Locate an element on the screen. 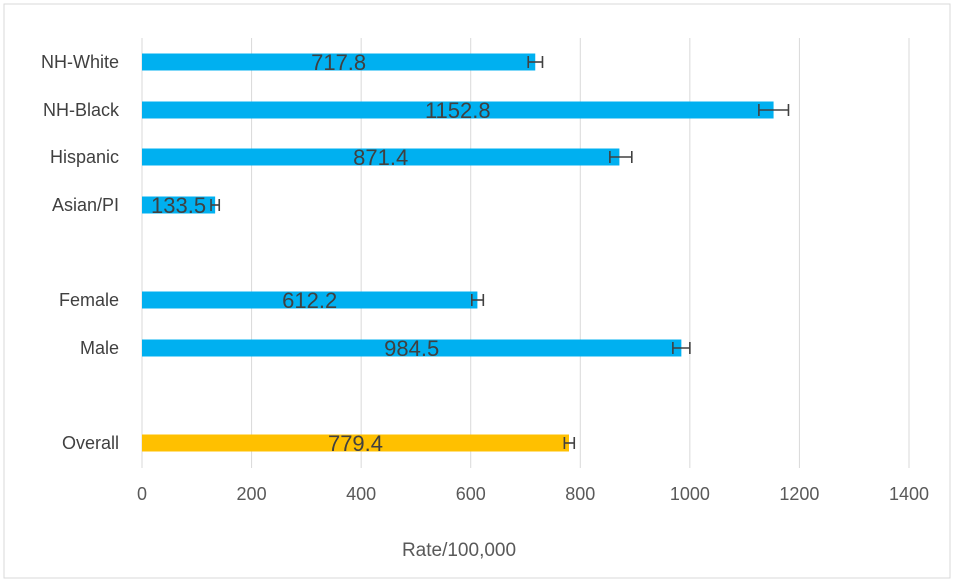 The height and width of the screenshot is (582, 954). bar-male is located at coordinates (412, 348).